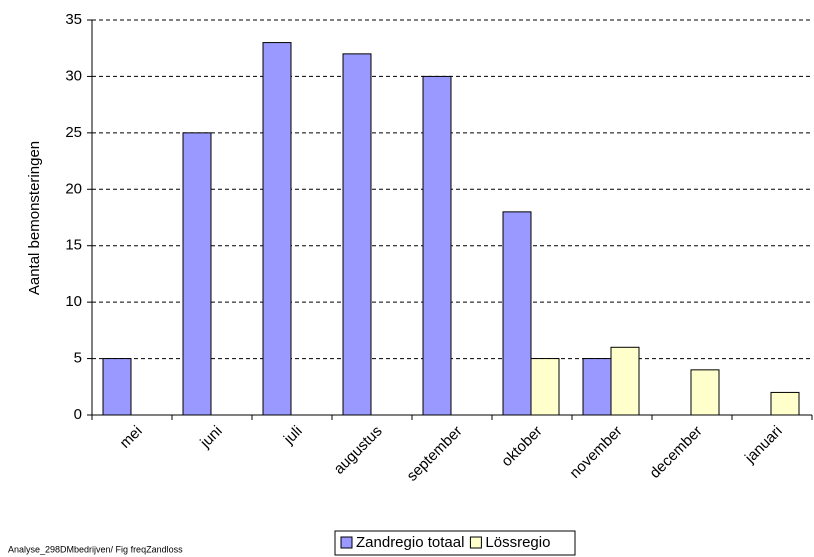 Image resolution: width=814 pixels, height=557 pixels. Describe the element at coordinates (131, 437) in the screenshot. I see `x-tick-label: mei` at that location.